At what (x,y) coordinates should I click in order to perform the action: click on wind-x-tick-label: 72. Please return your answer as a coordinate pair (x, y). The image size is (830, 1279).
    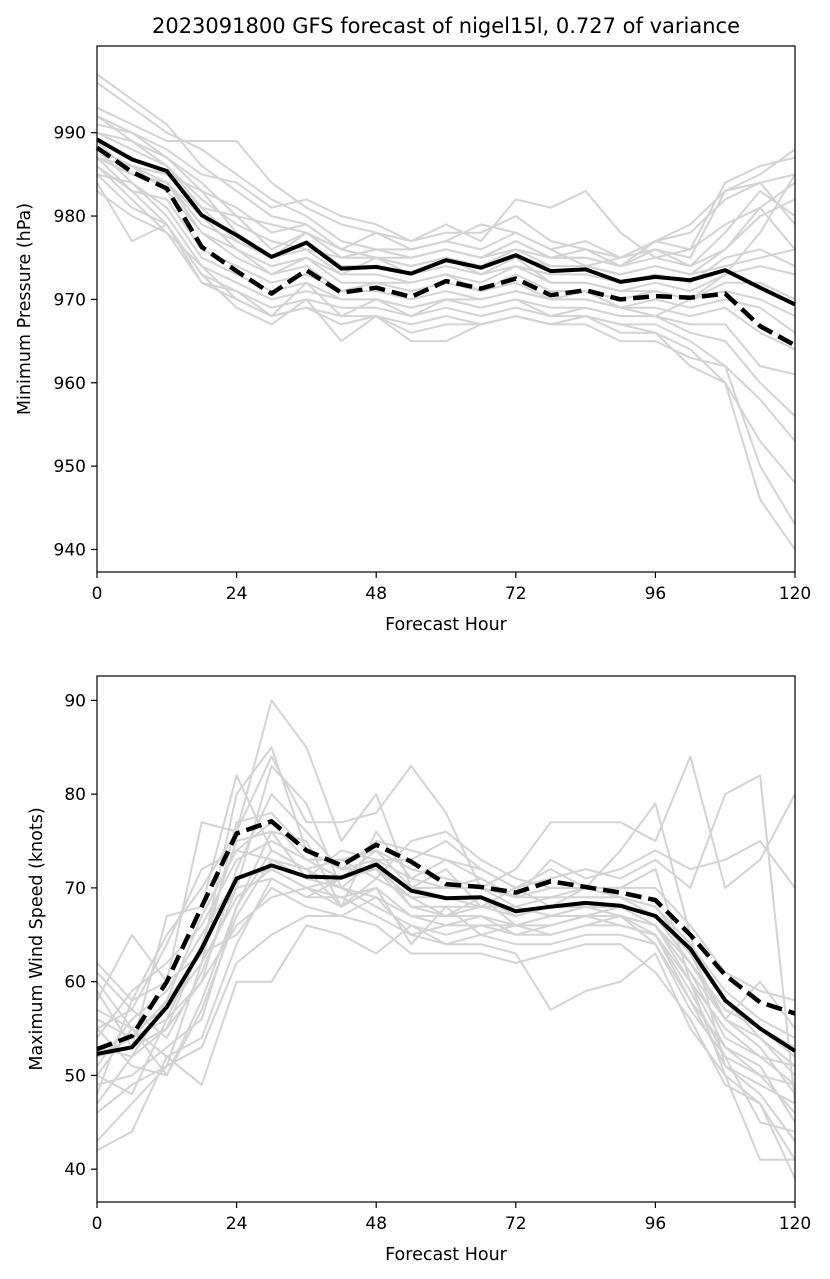
    Looking at the image, I should click on (516, 1224).